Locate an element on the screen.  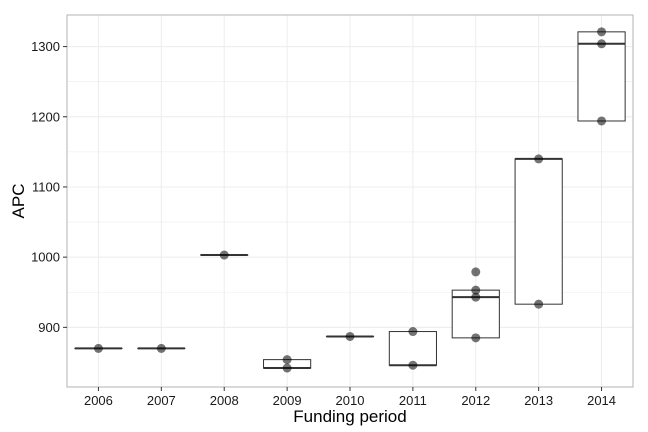
x-tick-label: 2011 is located at coordinates (413, 400).